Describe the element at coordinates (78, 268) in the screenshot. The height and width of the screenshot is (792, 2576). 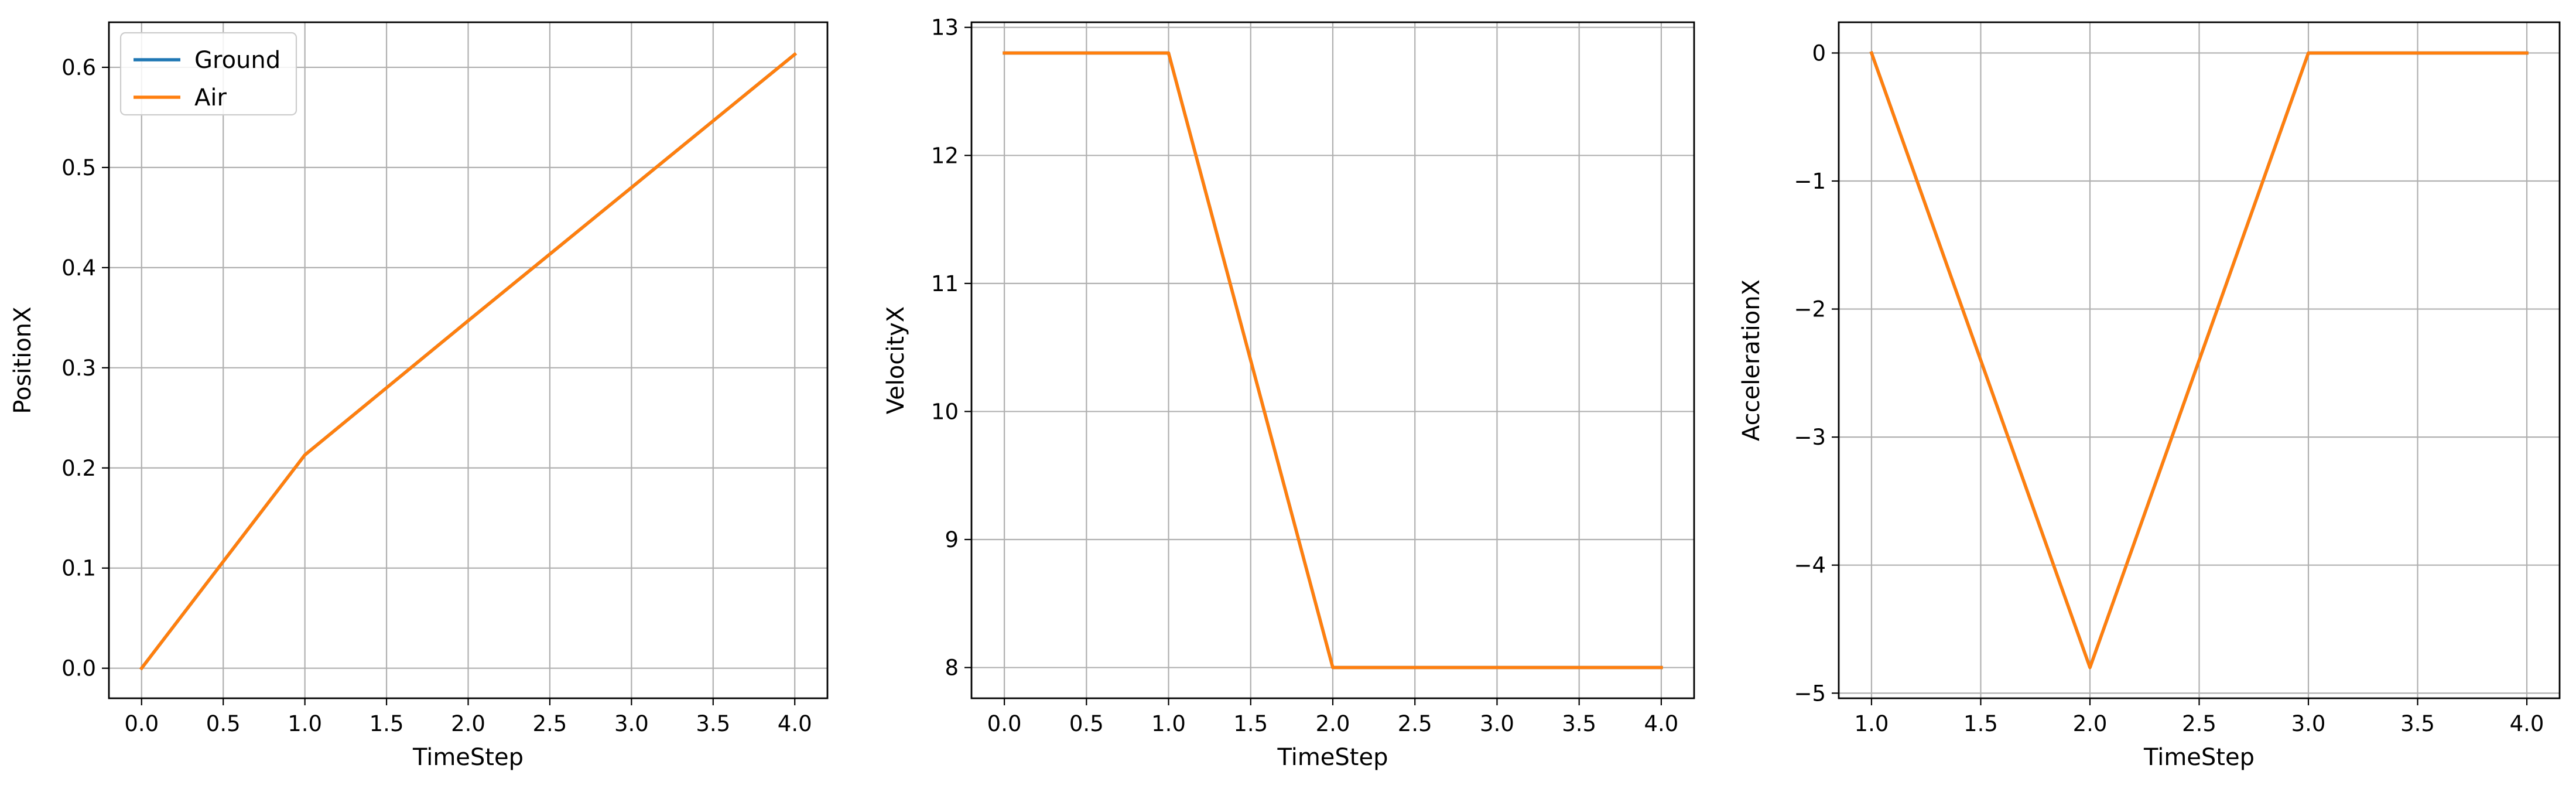
I see `y-tick-label: 0.4` at that location.